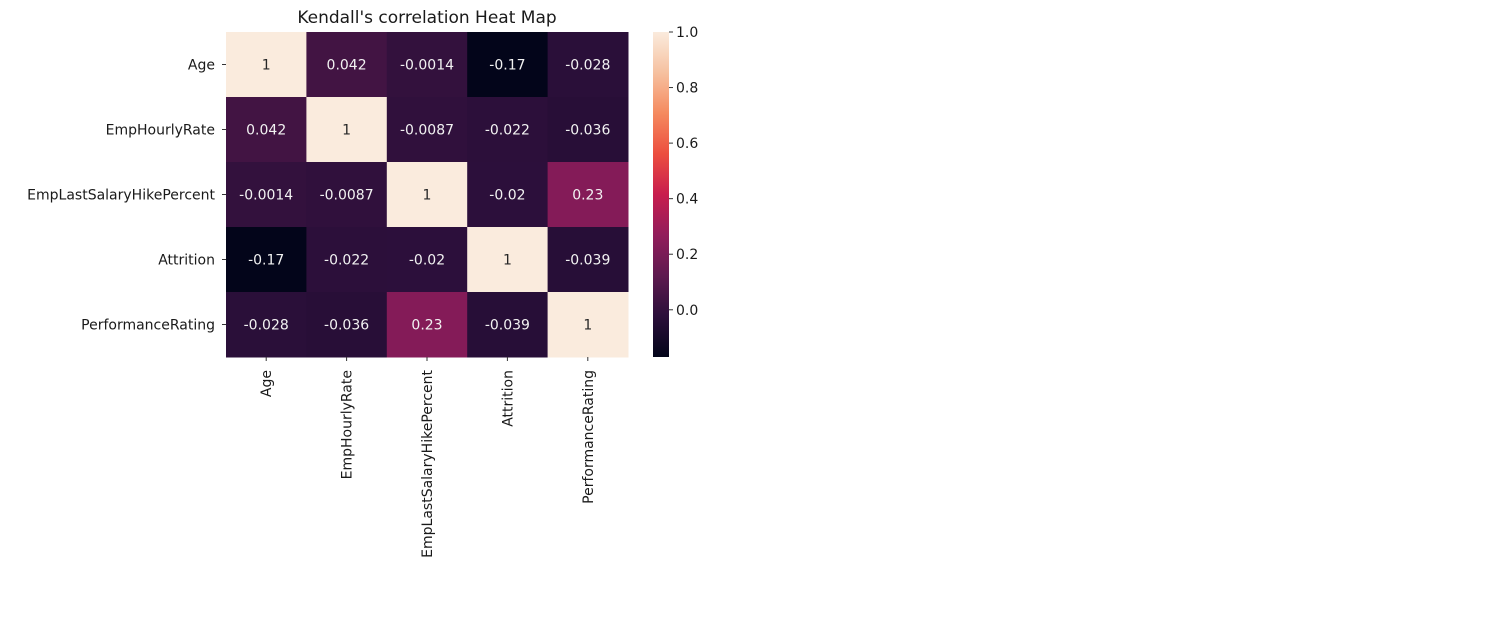  I want to click on column-label: PerformanceRating, so click(589, 437).